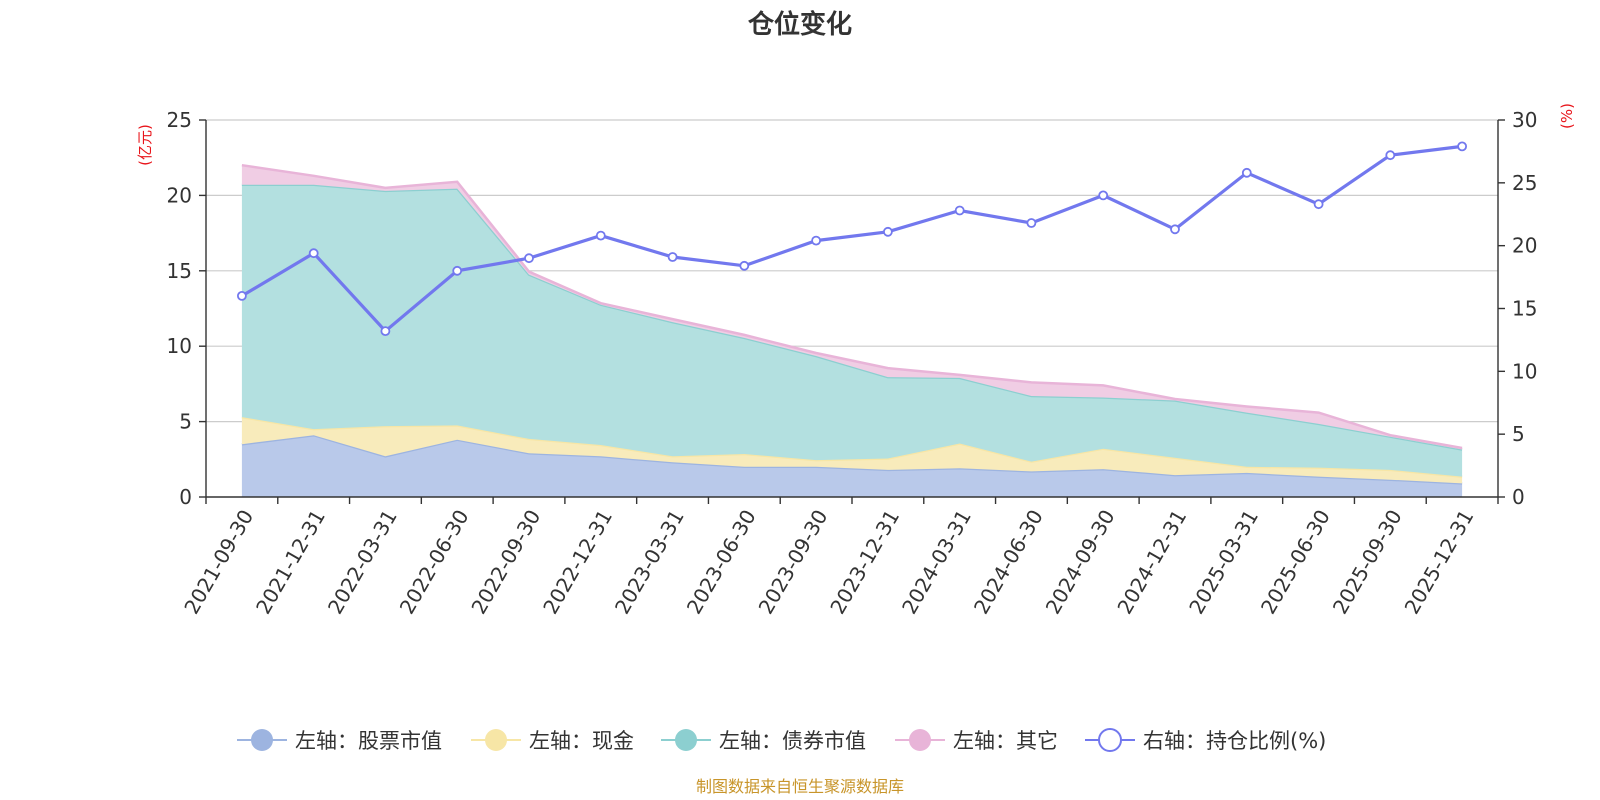  What do you see at coordinates (577, 562) in the screenshot?
I see `x-tick-label: 2022-12-31` at bounding box center [577, 562].